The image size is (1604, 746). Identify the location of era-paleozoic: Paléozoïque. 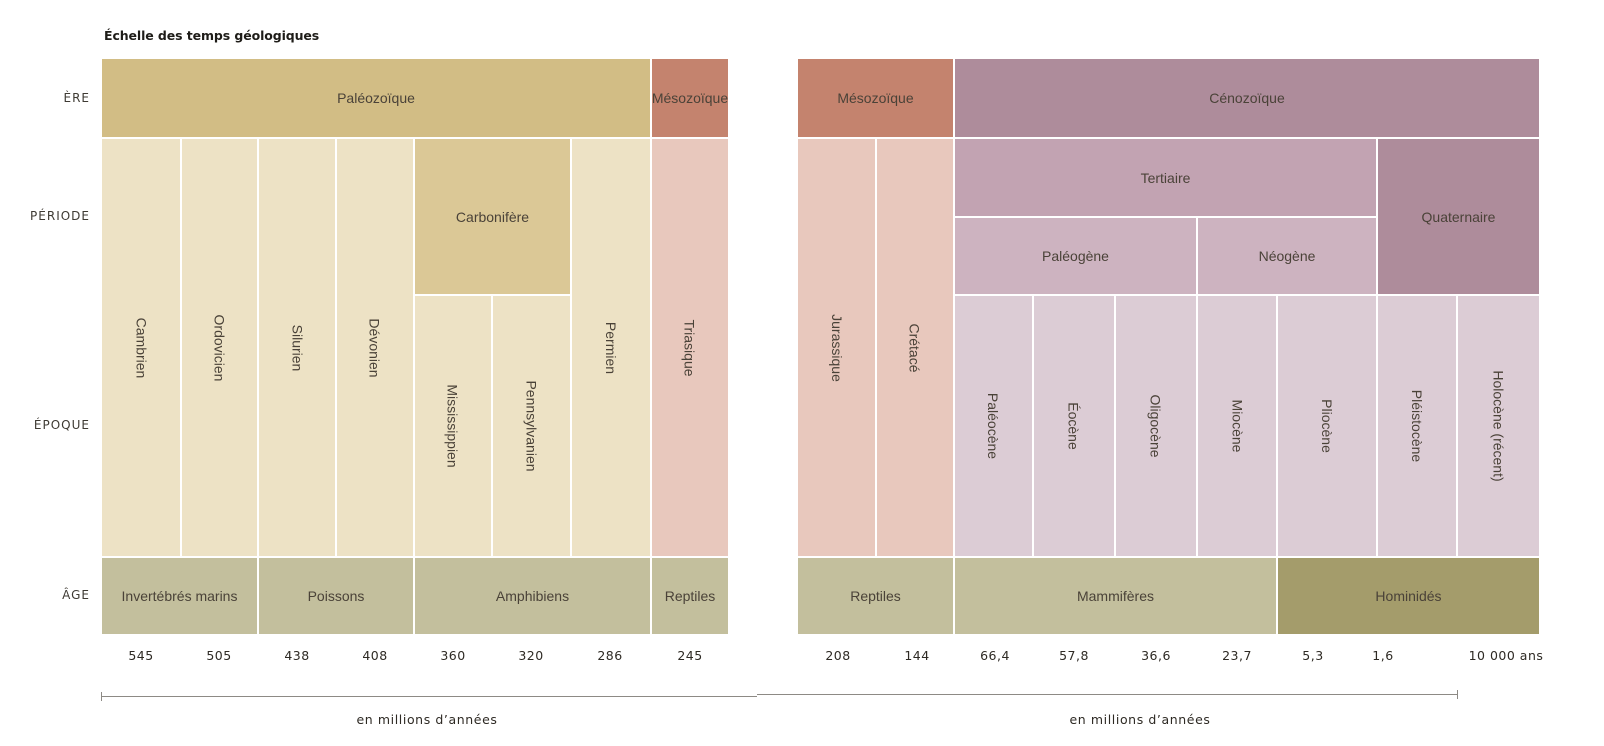
(376, 98).